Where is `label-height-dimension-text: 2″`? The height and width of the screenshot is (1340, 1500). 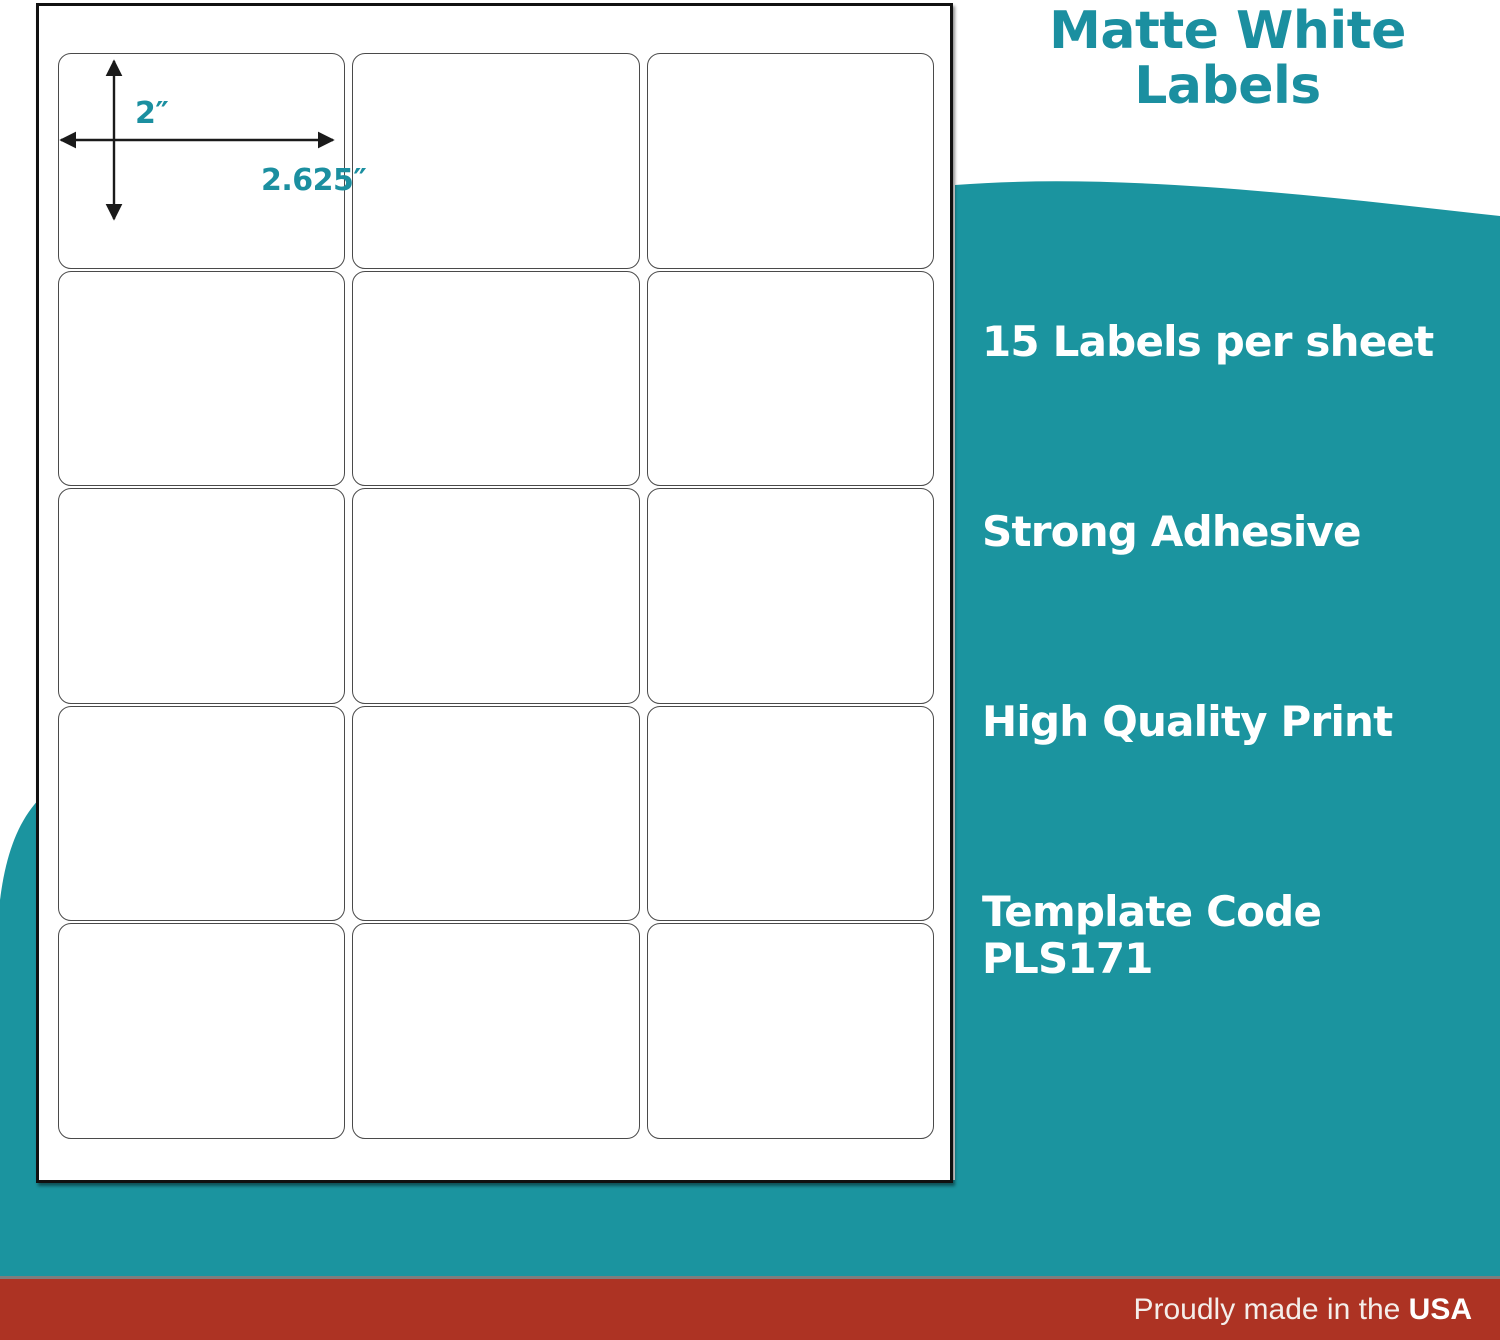
label-height-dimension-text: 2″ is located at coordinates (152, 113).